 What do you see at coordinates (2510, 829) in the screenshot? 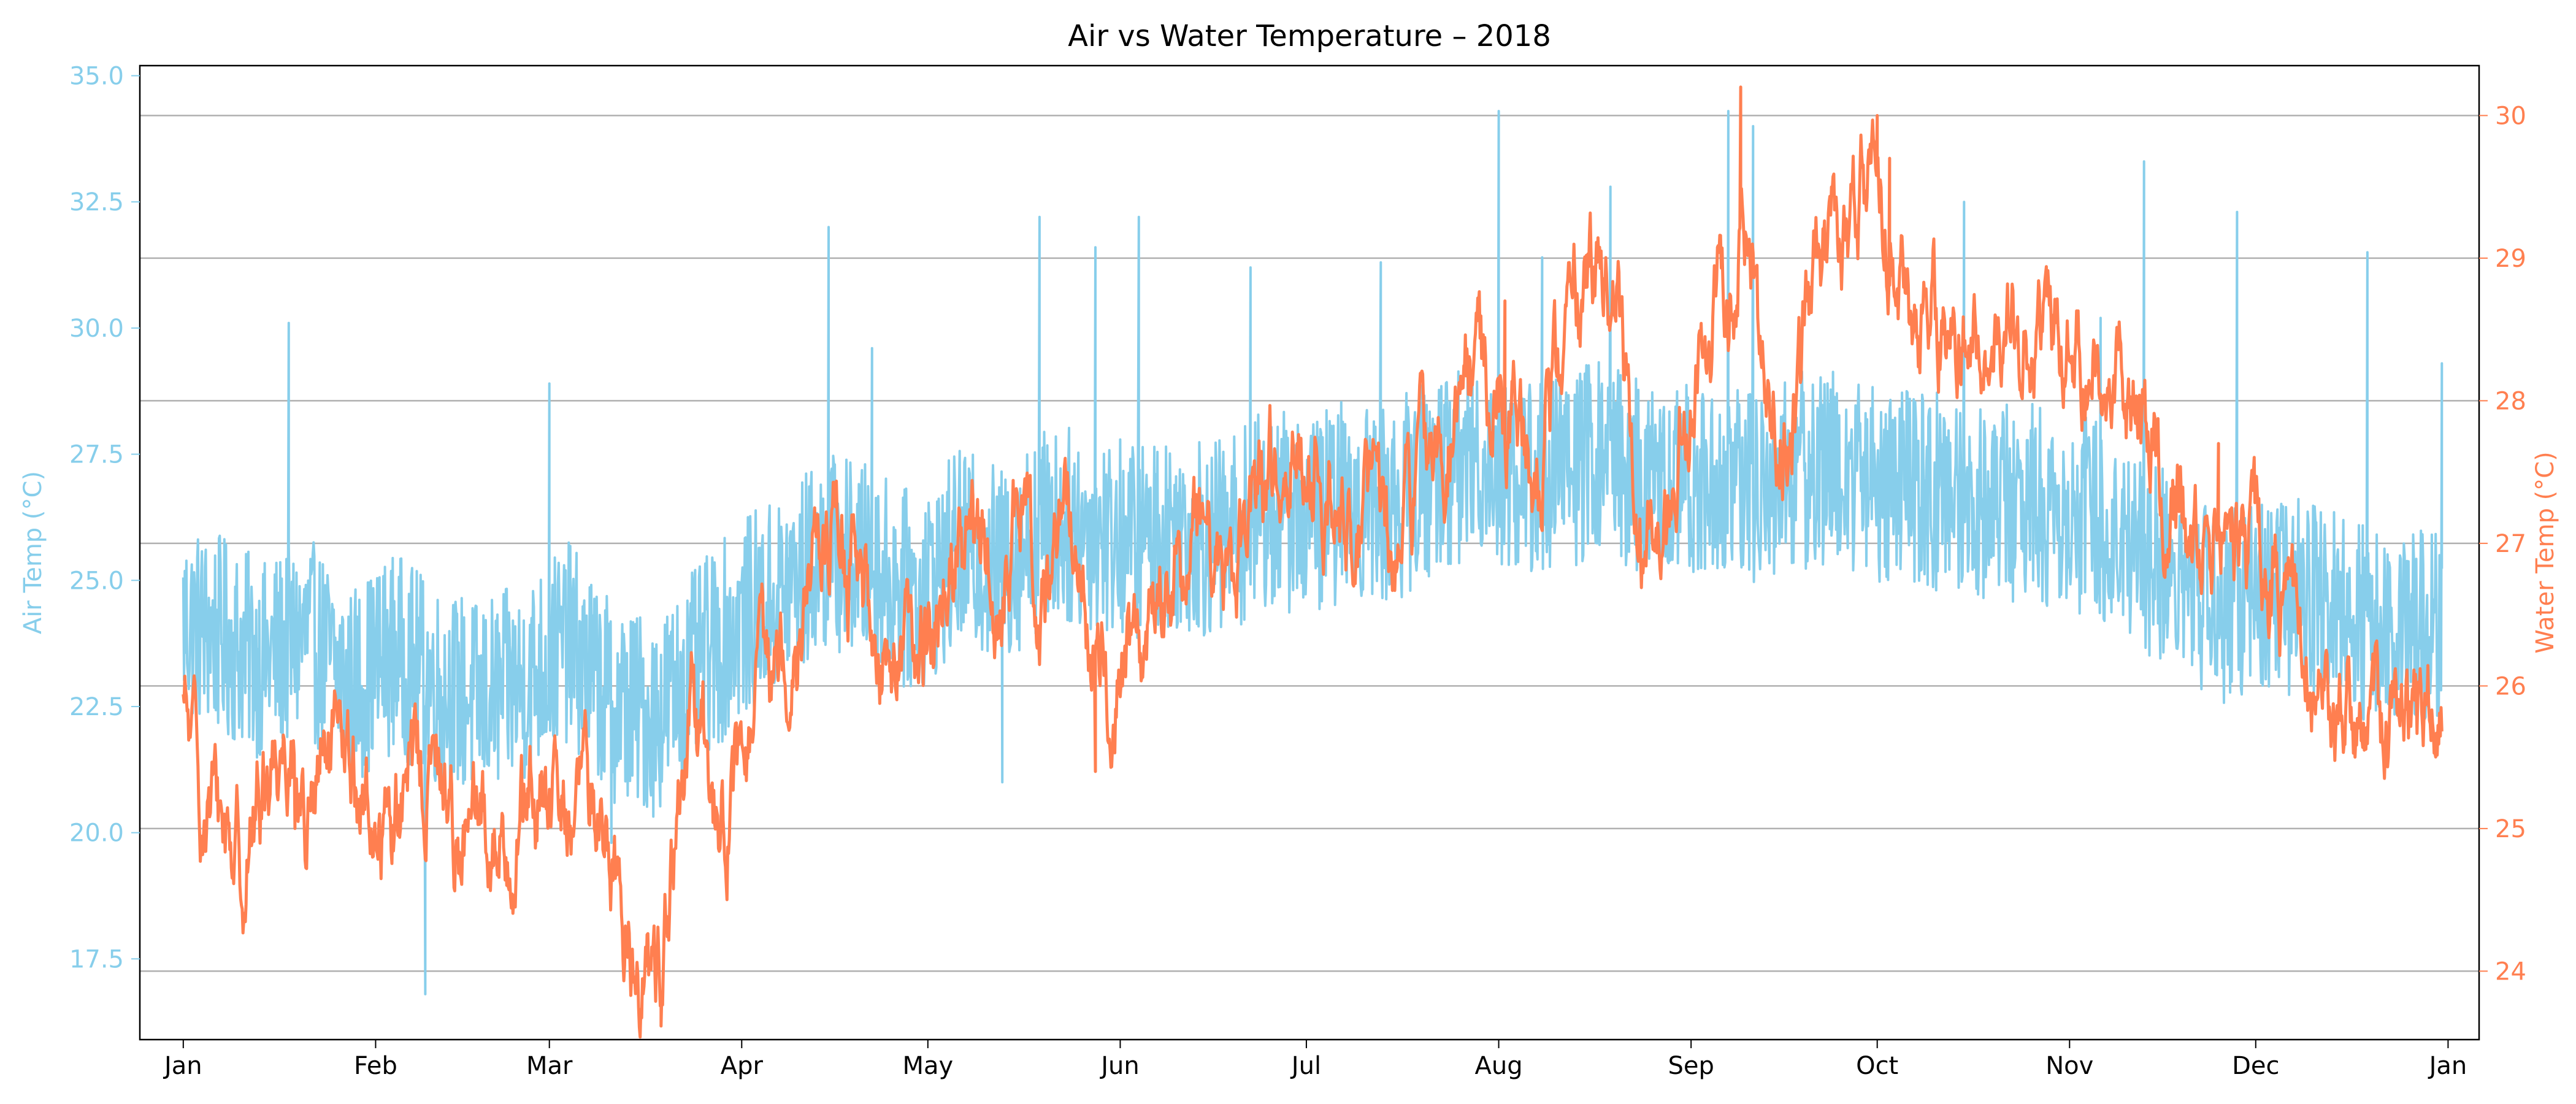
I see `y-right-tick-label: 25` at bounding box center [2510, 829].